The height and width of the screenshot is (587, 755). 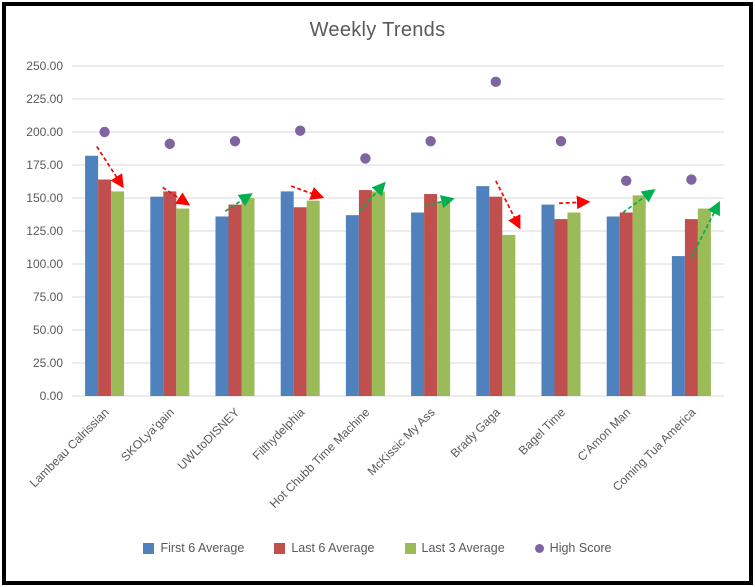 What do you see at coordinates (401, 441) in the screenshot?
I see `x-axis-category-label: McKissic My Ass` at bounding box center [401, 441].